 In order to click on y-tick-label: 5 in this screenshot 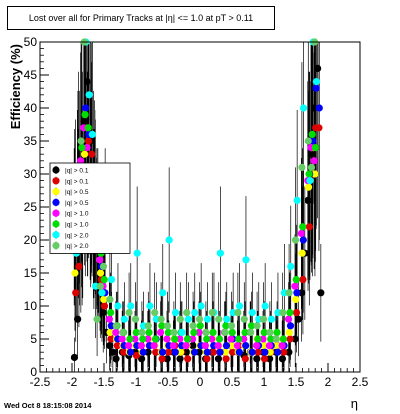, I will do `click(33, 339)`.